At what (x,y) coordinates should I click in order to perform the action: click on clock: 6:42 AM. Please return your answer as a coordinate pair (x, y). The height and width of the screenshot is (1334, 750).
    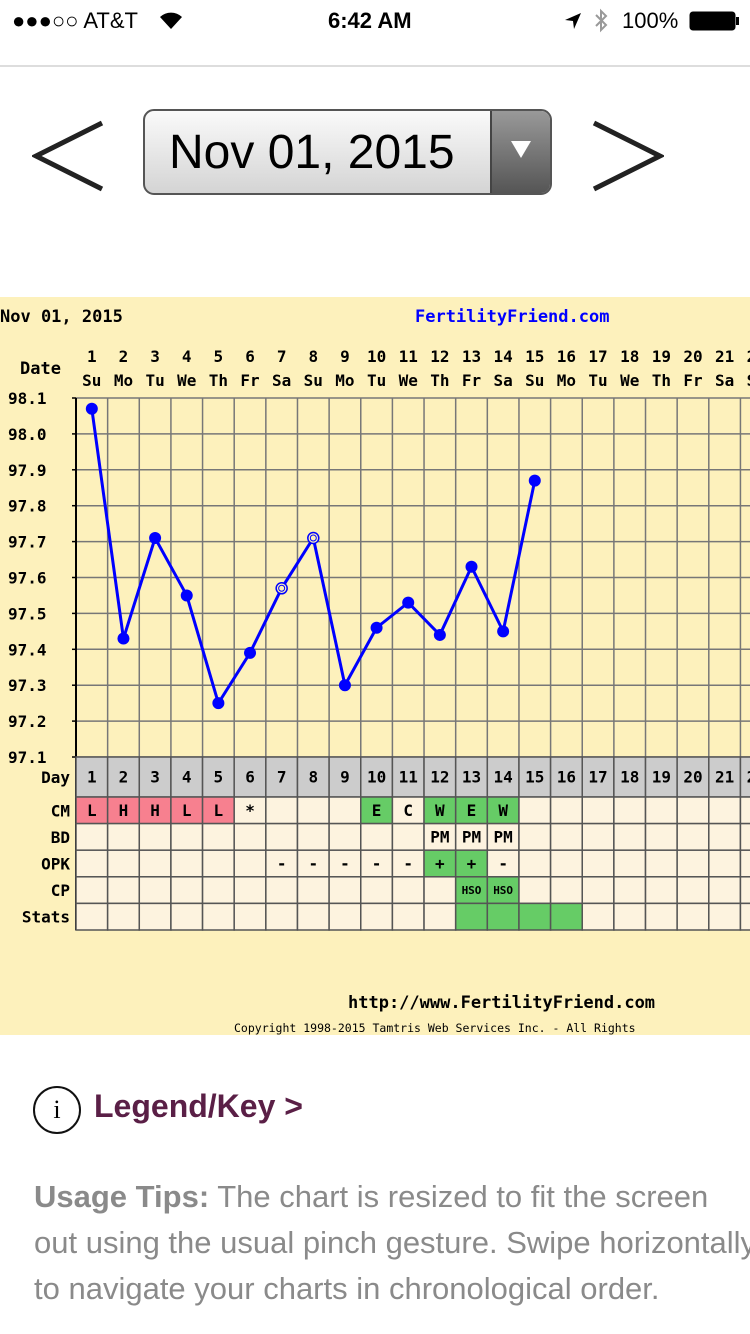
    Looking at the image, I should click on (370, 20).